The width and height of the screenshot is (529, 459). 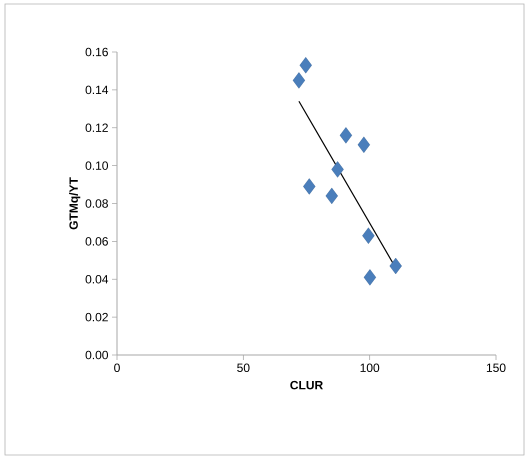 What do you see at coordinates (97, 355) in the screenshot?
I see `y-tick-label: 0.00` at bounding box center [97, 355].